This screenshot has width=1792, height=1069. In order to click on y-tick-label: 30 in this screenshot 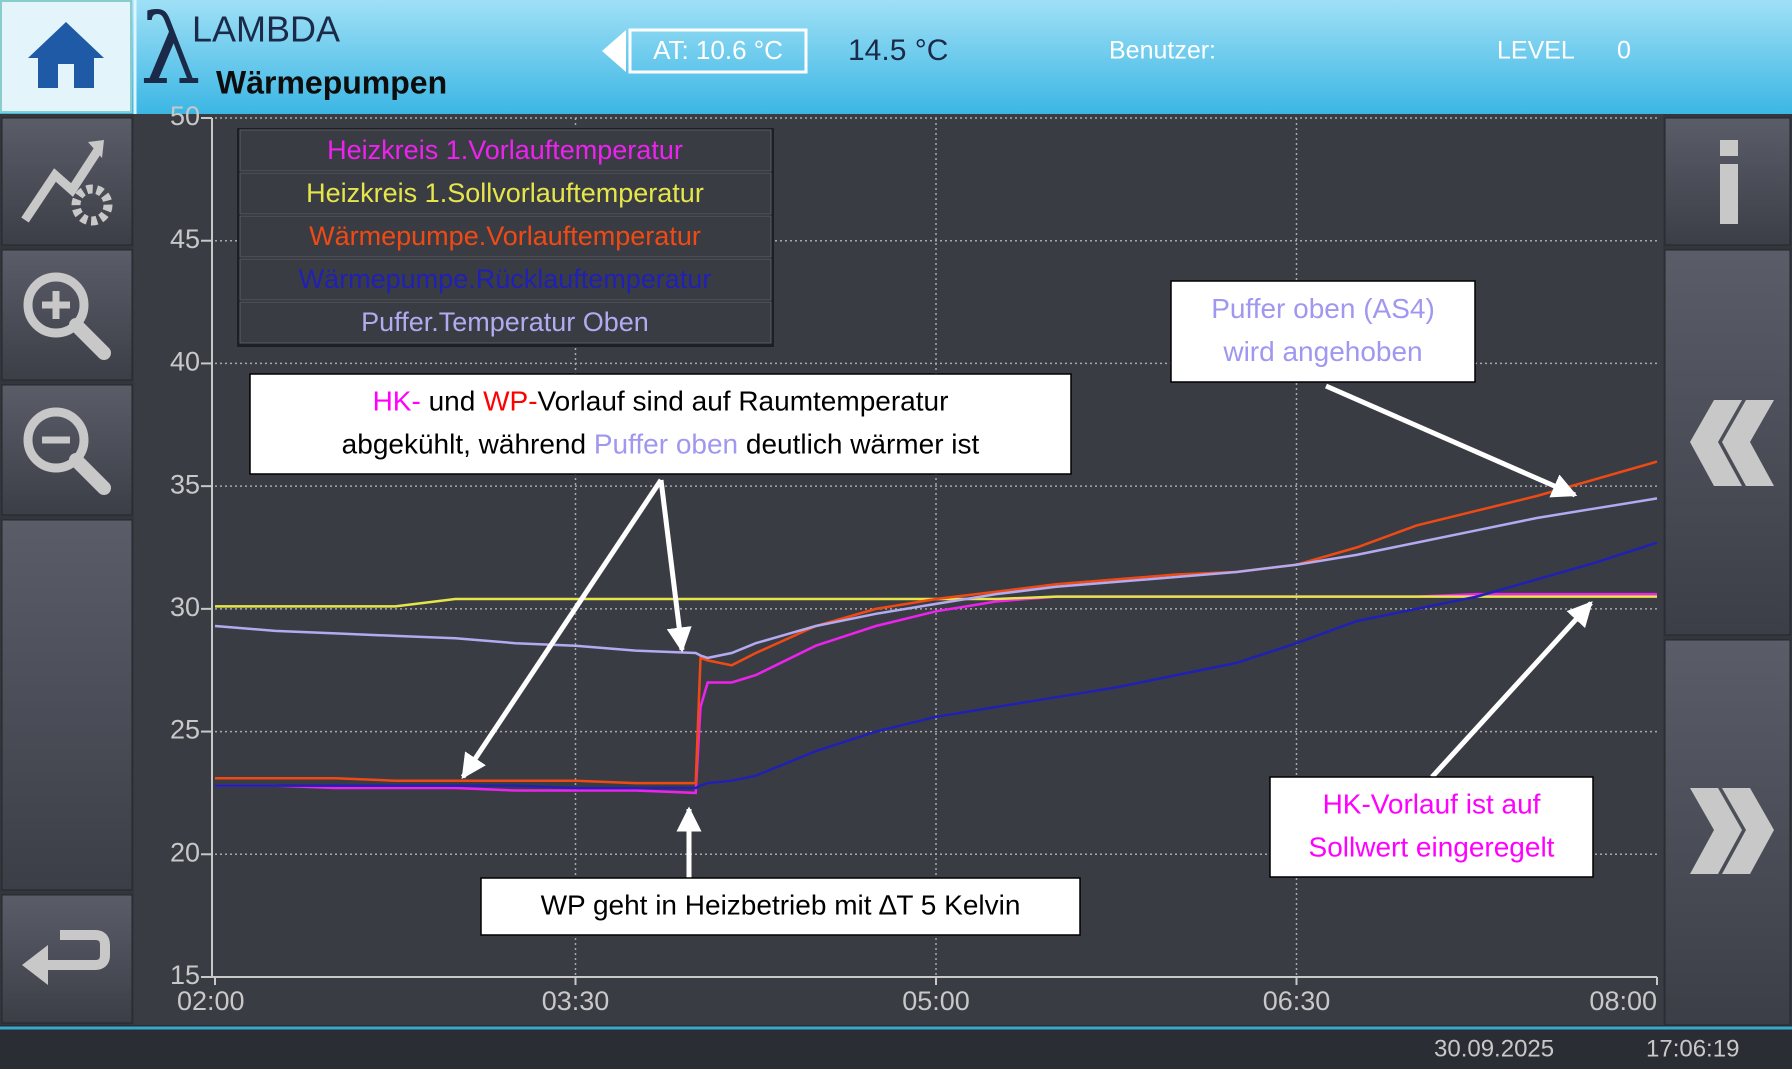, I will do `click(185, 607)`.